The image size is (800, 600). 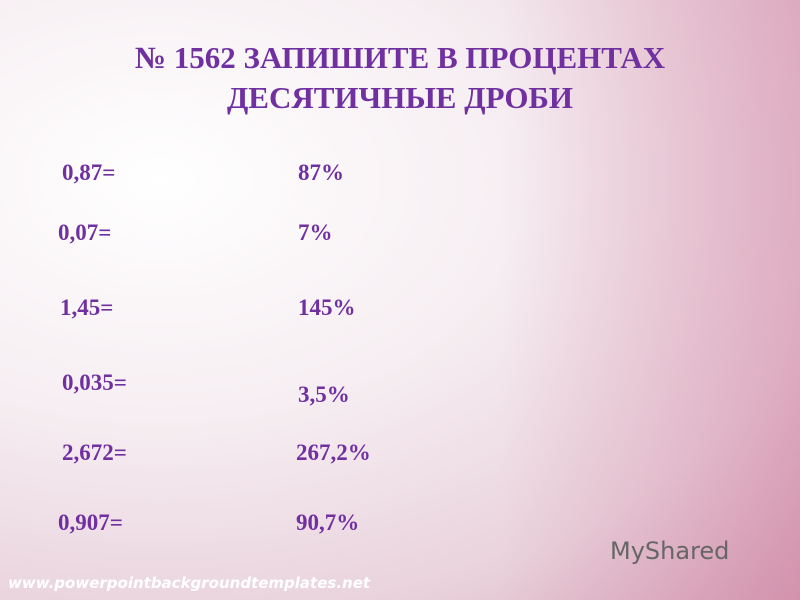 What do you see at coordinates (324, 394) in the screenshot?
I see `answer: 3,5%` at bounding box center [324, 394].